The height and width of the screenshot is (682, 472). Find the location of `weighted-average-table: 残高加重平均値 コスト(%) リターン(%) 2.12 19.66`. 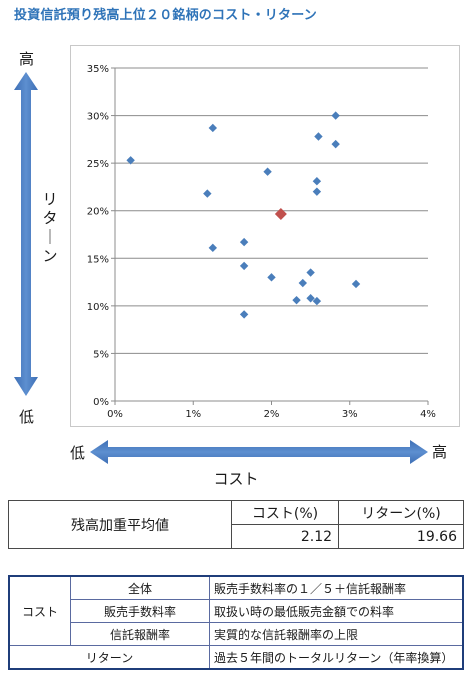

weighted-average-table: 残高加重平均値 コスト(%) リターン(%) 2.12 19.66 is located at coordinates (236, 524).